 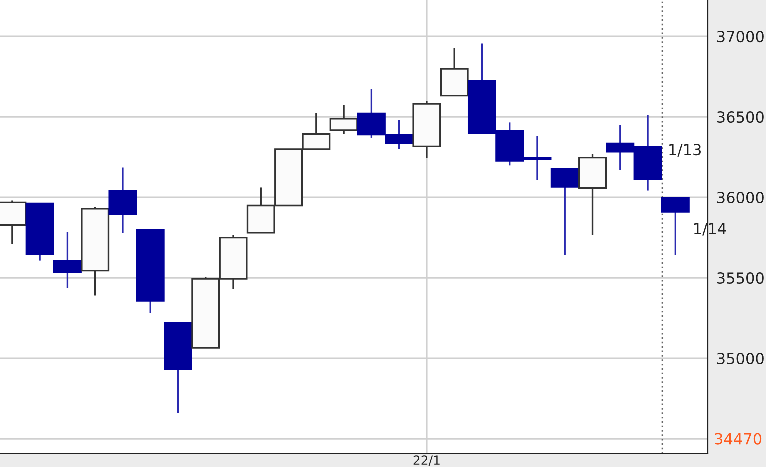 What do you see at coordinates (741, 37) in the screenshot?
I see `y-tick-label: 37000` at bounding box center [741, 37].